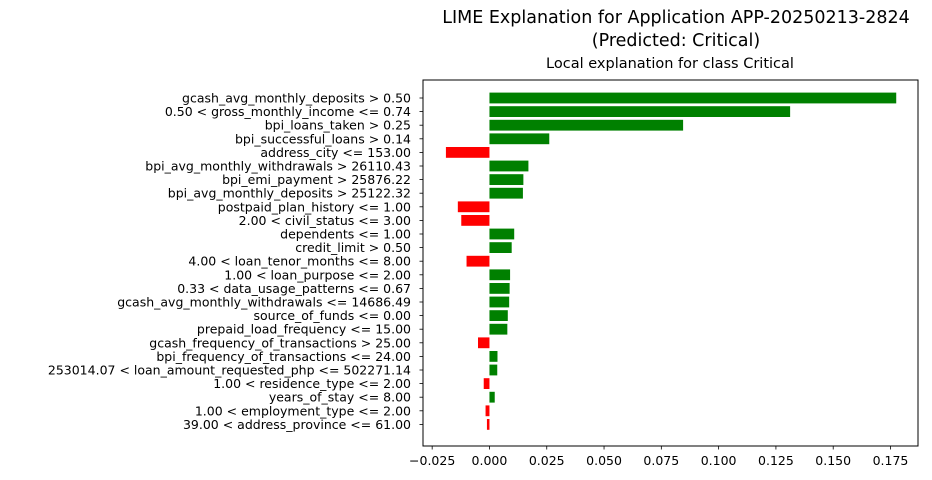  Describe the element at coordinates (325, 220) in the screenshot. I see `y-tick-label: 2.00 < civil_status <= 3.00` at that location.